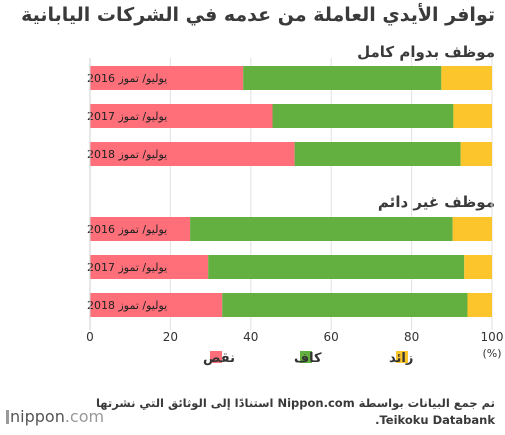 This screenshot has height=435, width=505. I want to click on legend-label: كاف, so click(308, 358).